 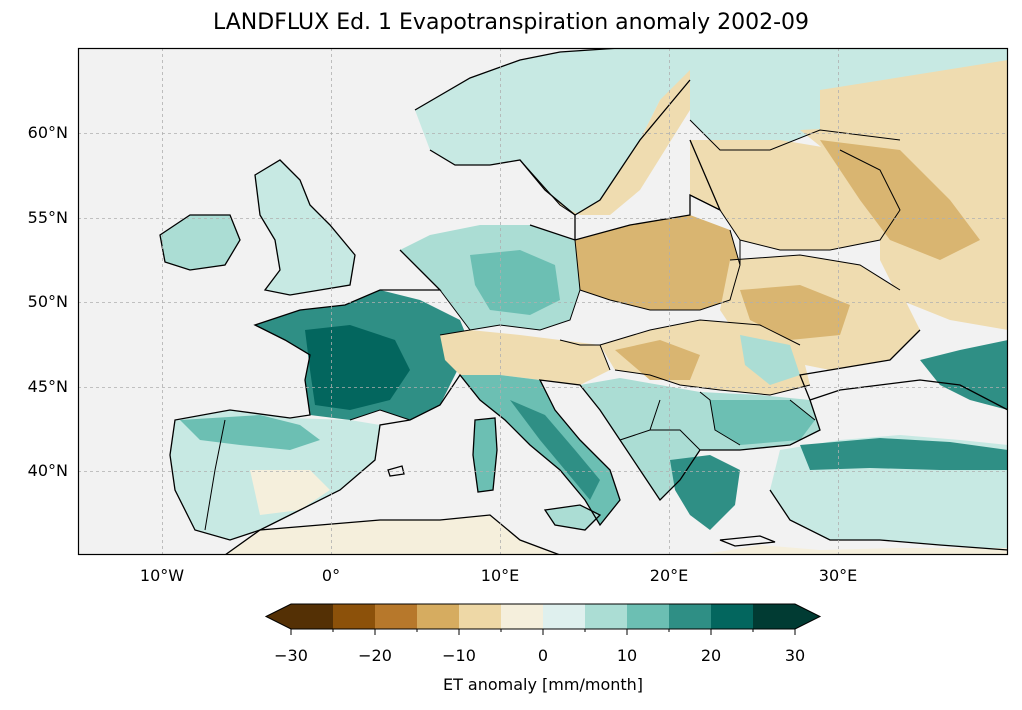 I want to click on region-north-africa, so click(x=392, y=535).